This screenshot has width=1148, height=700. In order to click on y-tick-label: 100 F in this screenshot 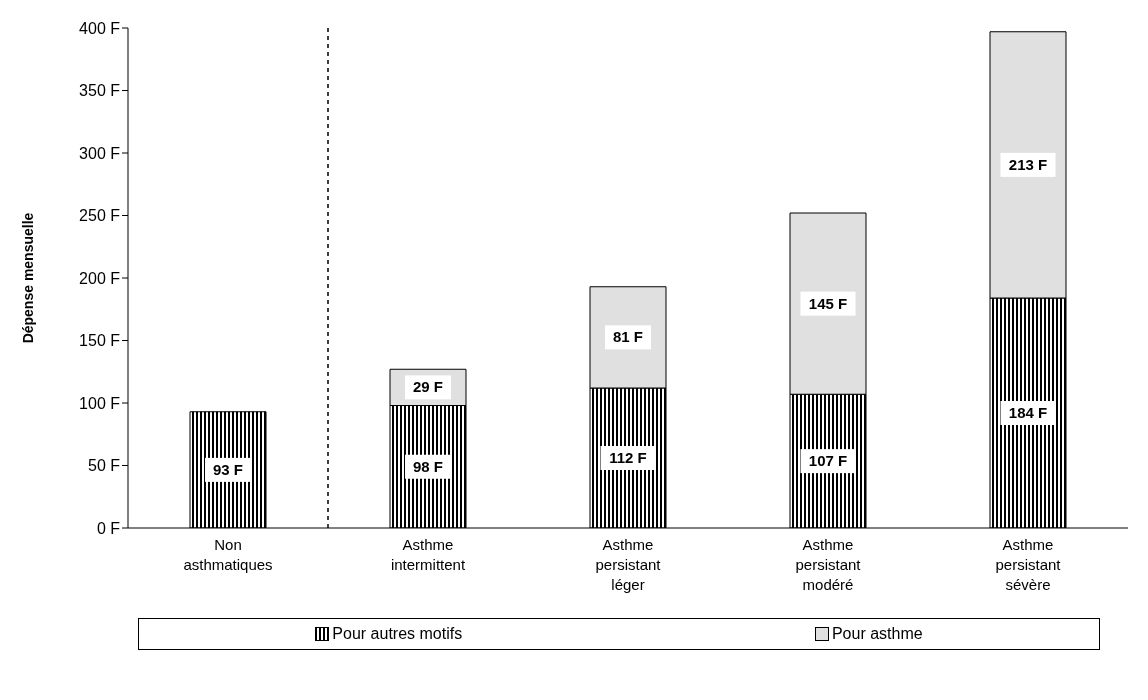, I will do `click(100, 403)`.